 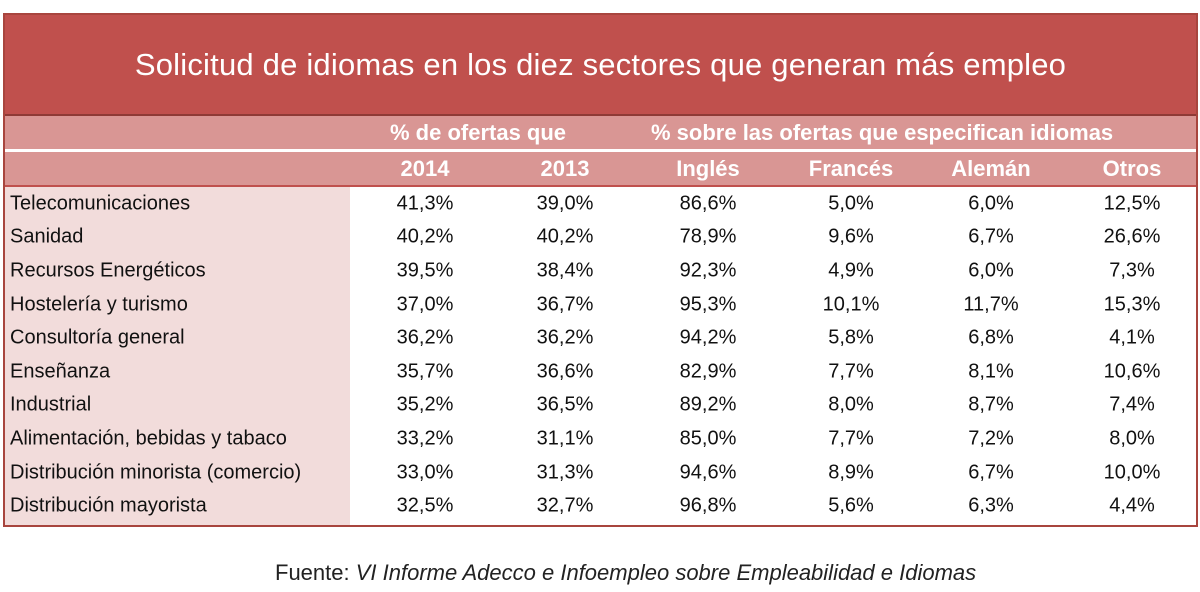 What do you see at coordinates (100, 203) in the screenshot?
I see `sector-cell: Telecomunicaciones` at bounding box center [100, 203].